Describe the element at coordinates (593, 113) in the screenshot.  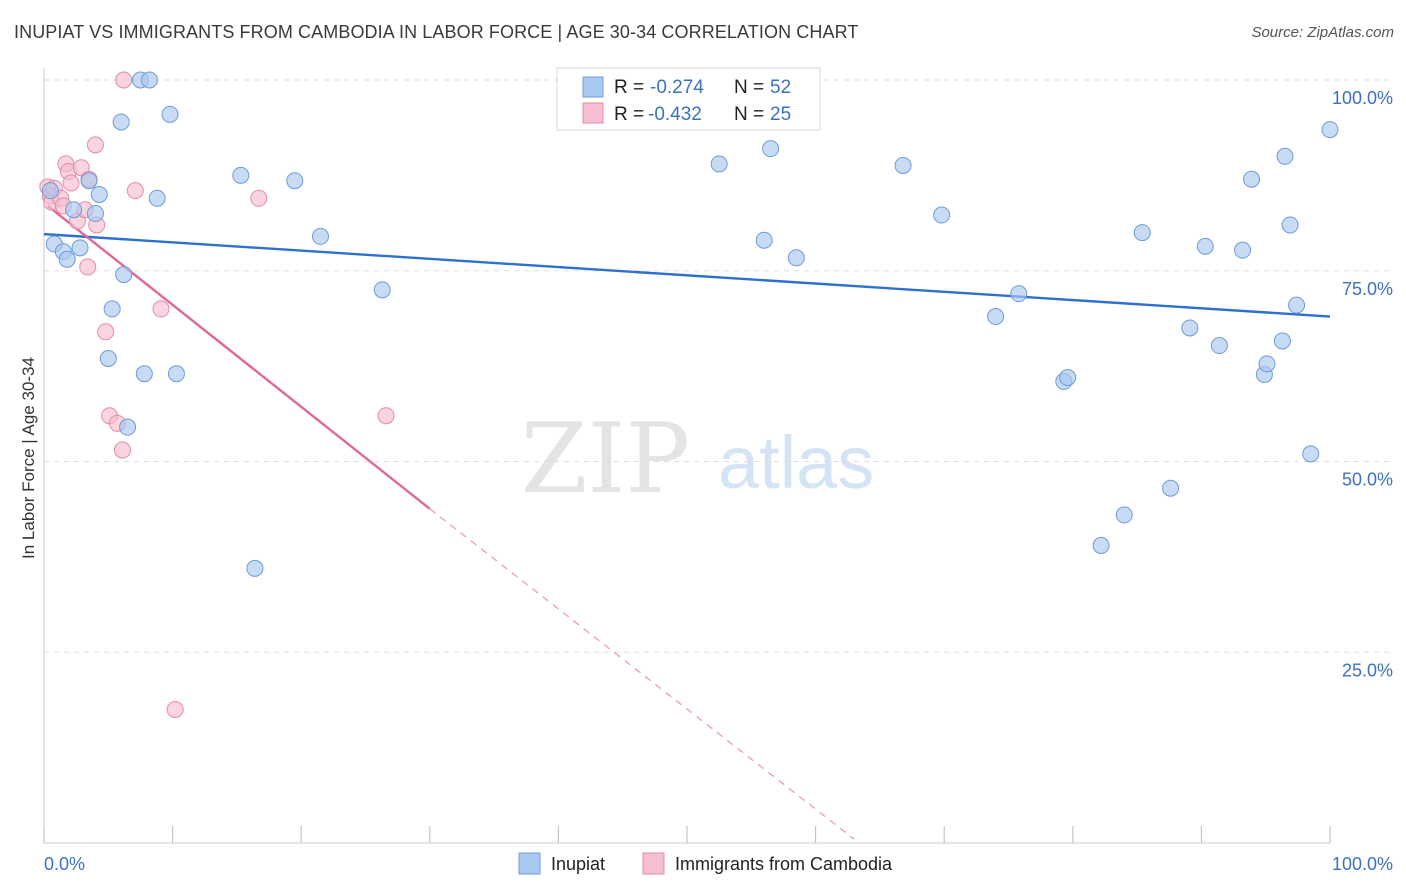
I see `legend-swatch-cambodia` at that location.